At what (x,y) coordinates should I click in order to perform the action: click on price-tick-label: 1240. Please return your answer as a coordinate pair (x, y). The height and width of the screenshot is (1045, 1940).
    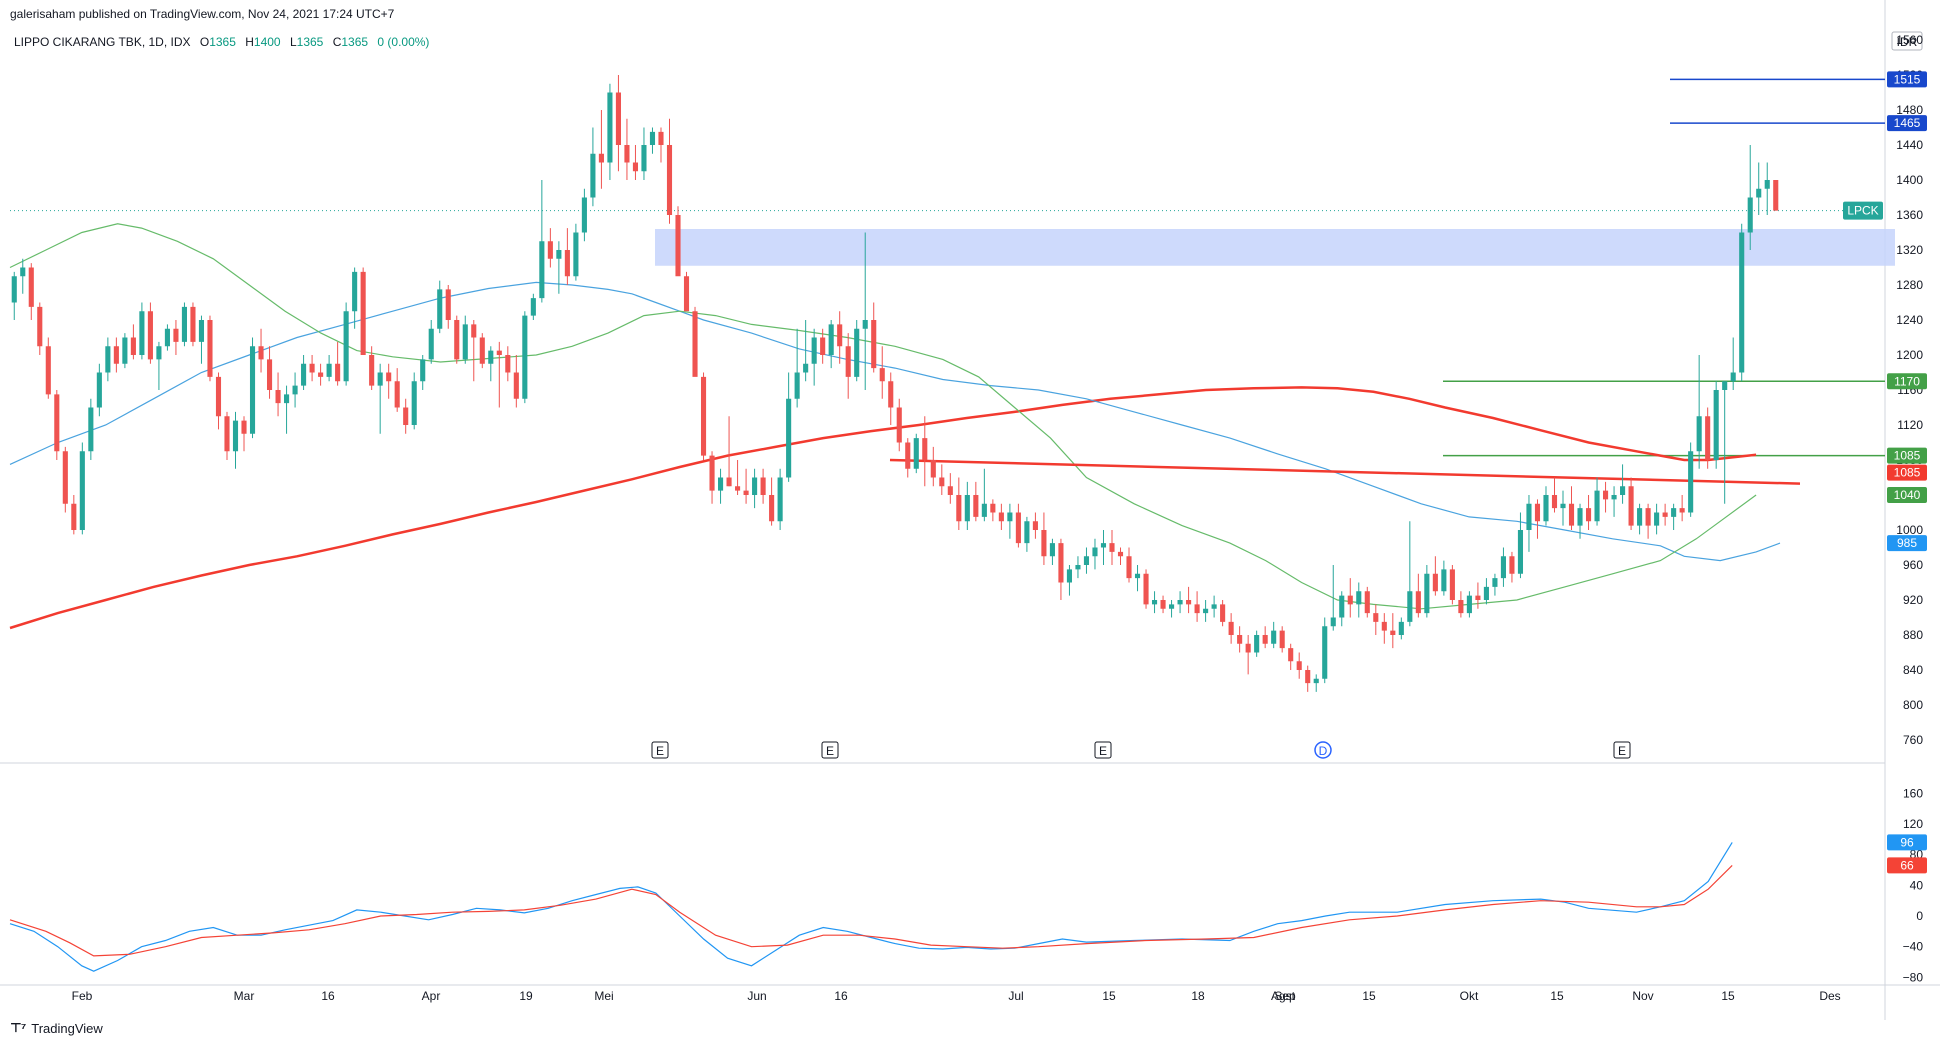
    Looking at the image, I should click on (1909, 320).